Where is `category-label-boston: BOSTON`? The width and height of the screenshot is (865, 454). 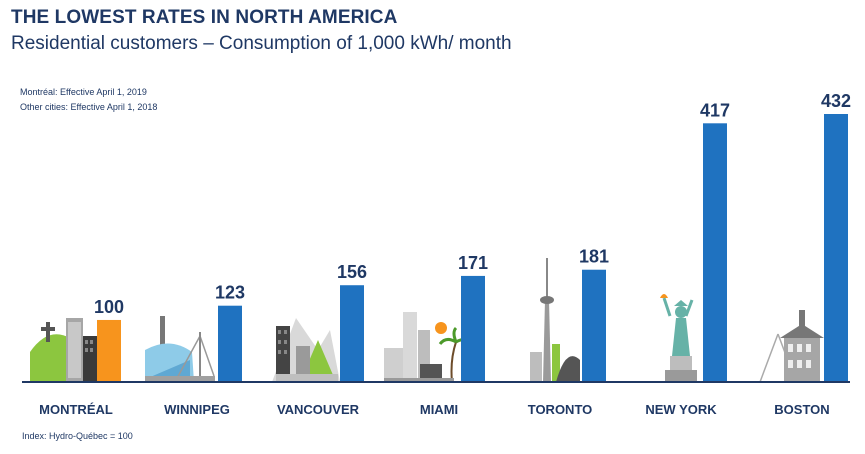
category-label-boston: BOSTON is located at coordinates (801, 409).